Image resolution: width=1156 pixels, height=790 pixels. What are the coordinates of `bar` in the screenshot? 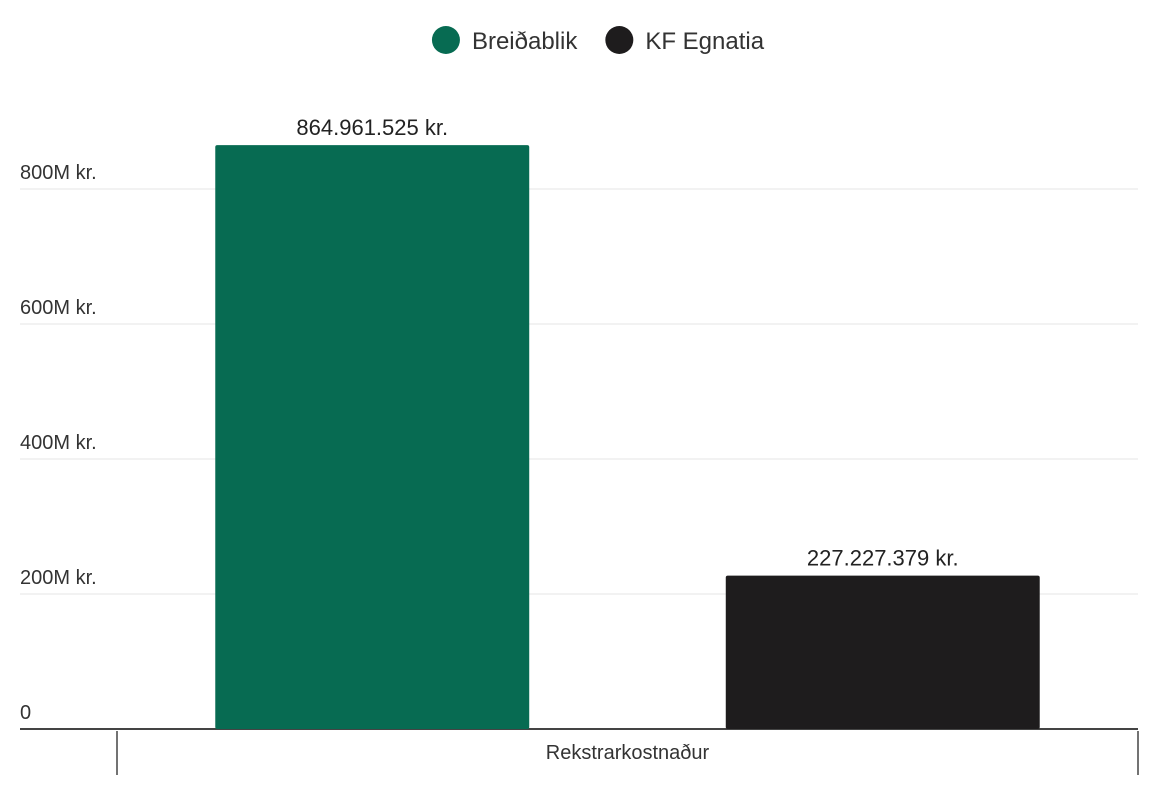 It's located at (882, 652).